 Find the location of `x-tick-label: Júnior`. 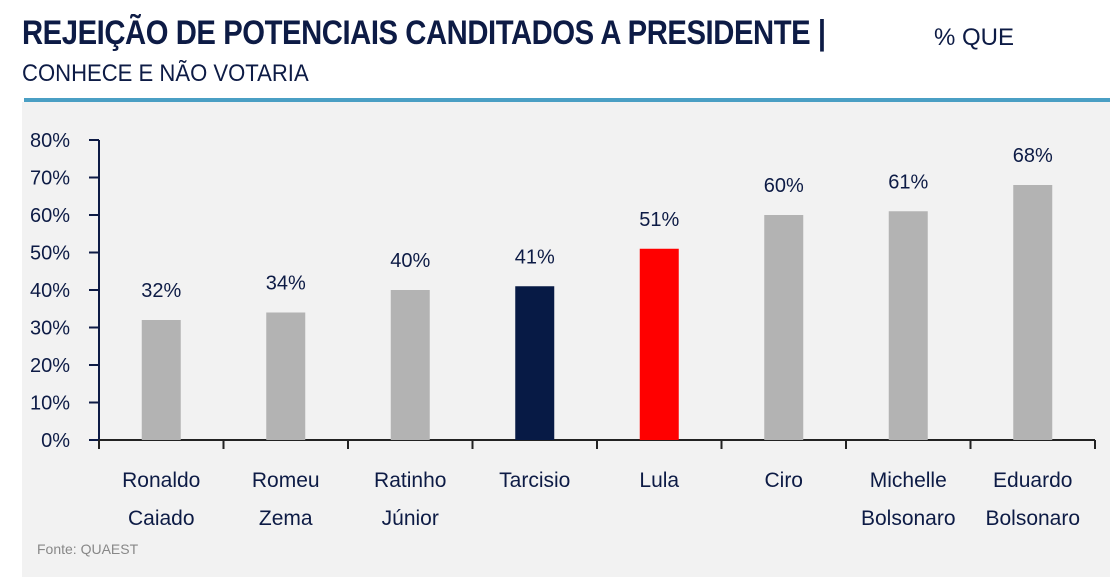

x-tick-label: Júnior is located at coordinates (410, 518).